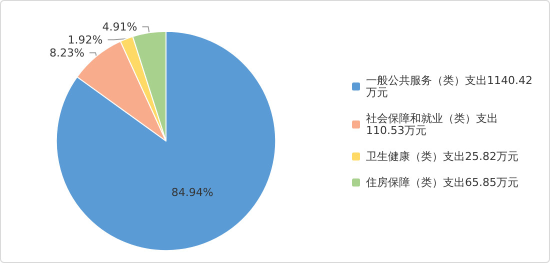 The width and height of the screenshot is (550, 263). Describe the element at coordinates (432, 124) in the screenshot. I see `legend-label: 社会保障和就业（类）支出110.53万元` at that location.